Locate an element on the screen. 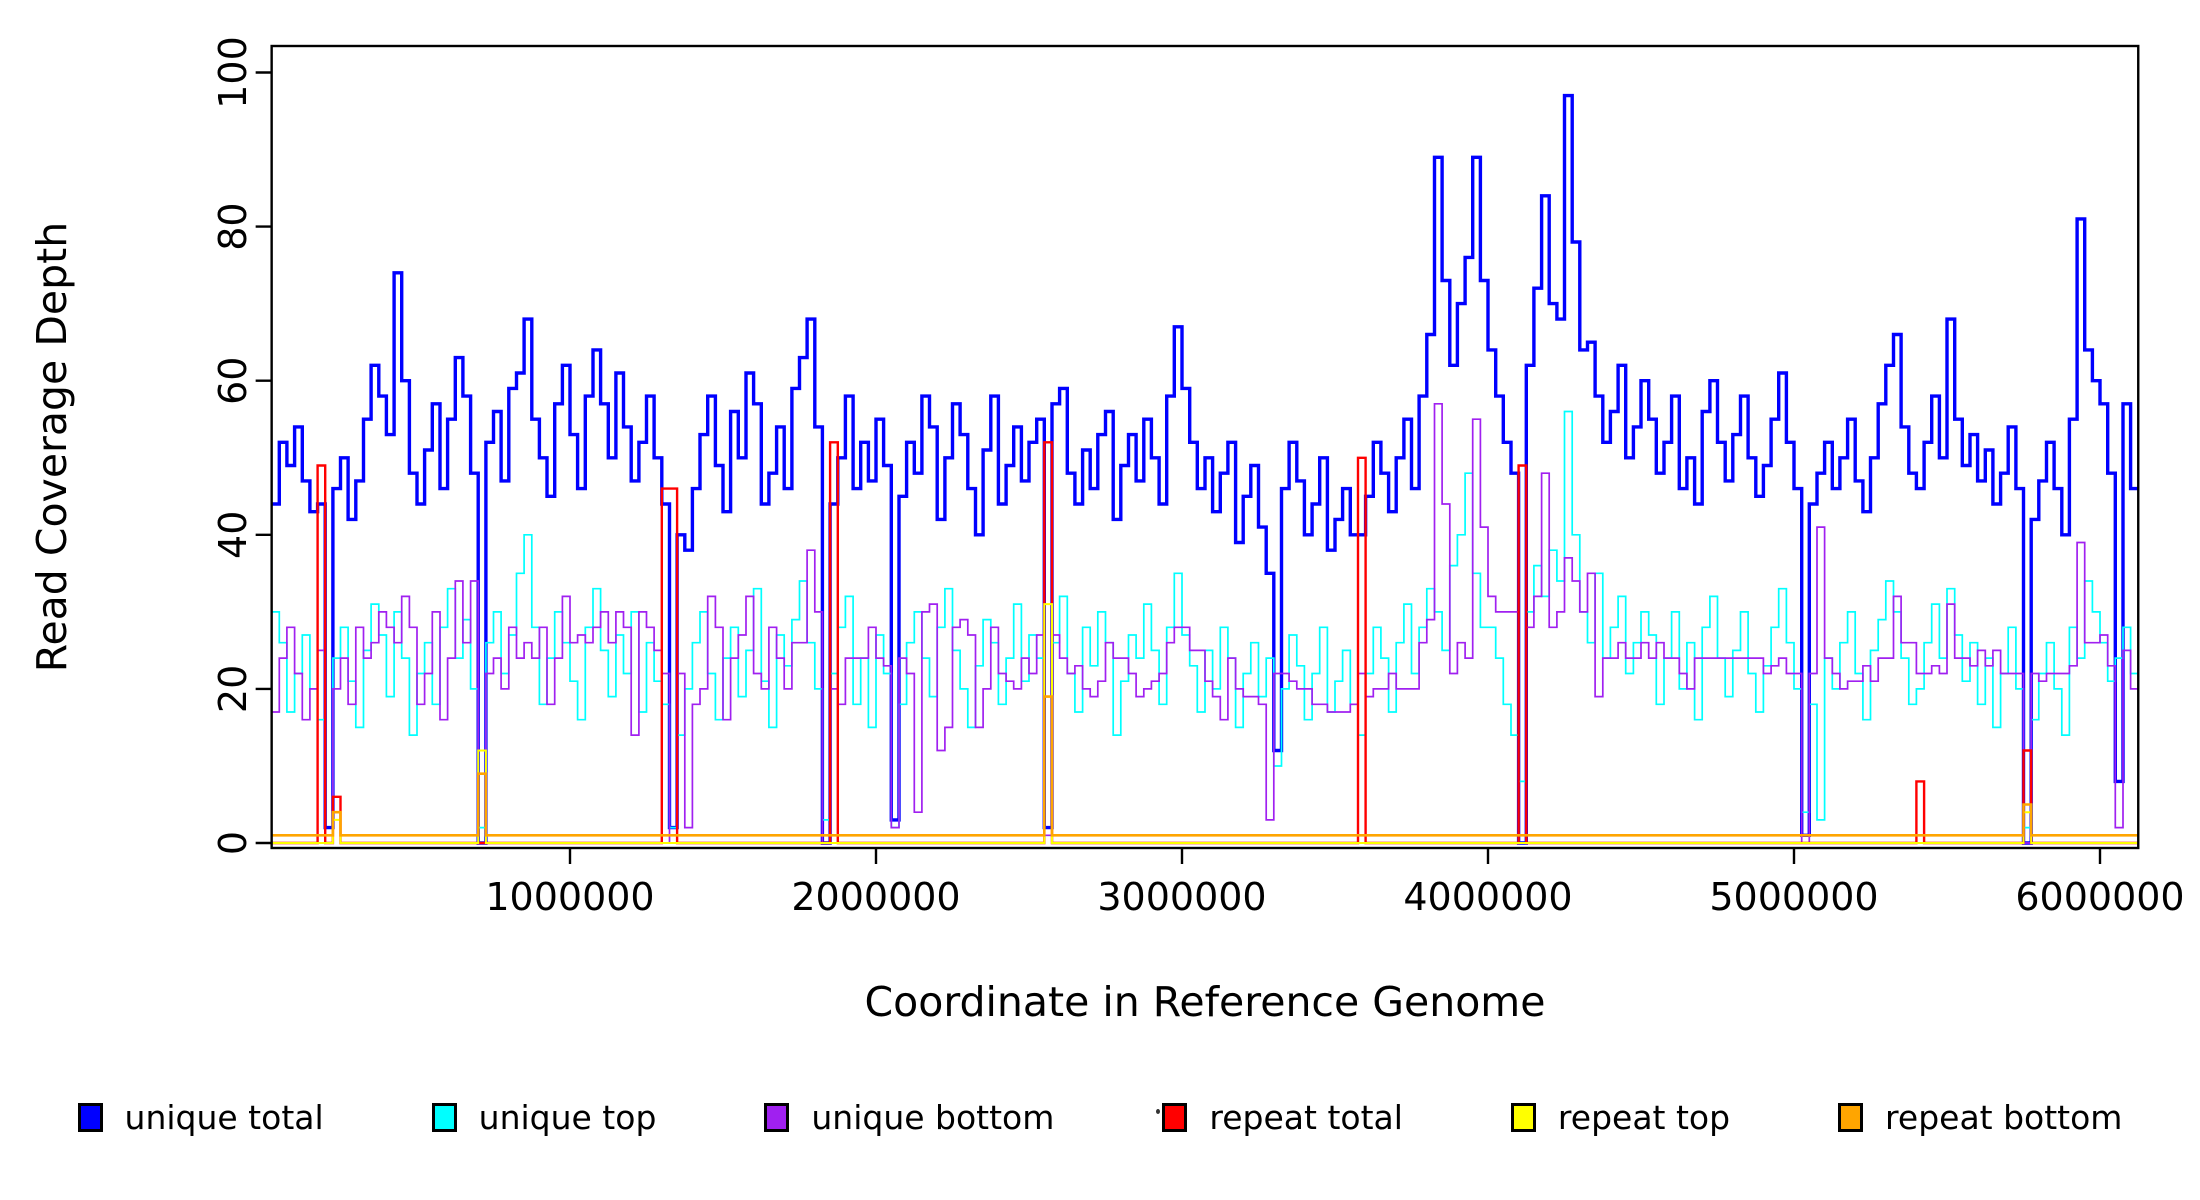 Image resolution: width=2200 pixels, height=1200 pixels. legend-item-unique-top: unique top is located at coordinates (544, 1117).